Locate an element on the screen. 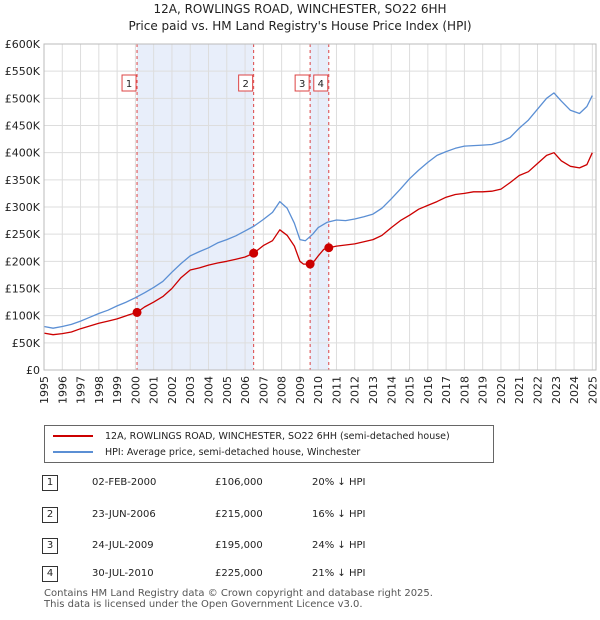 The height and width of the screenshot is (620, 600). x-tick-label: 2017 is located at coordinates (446, 390).